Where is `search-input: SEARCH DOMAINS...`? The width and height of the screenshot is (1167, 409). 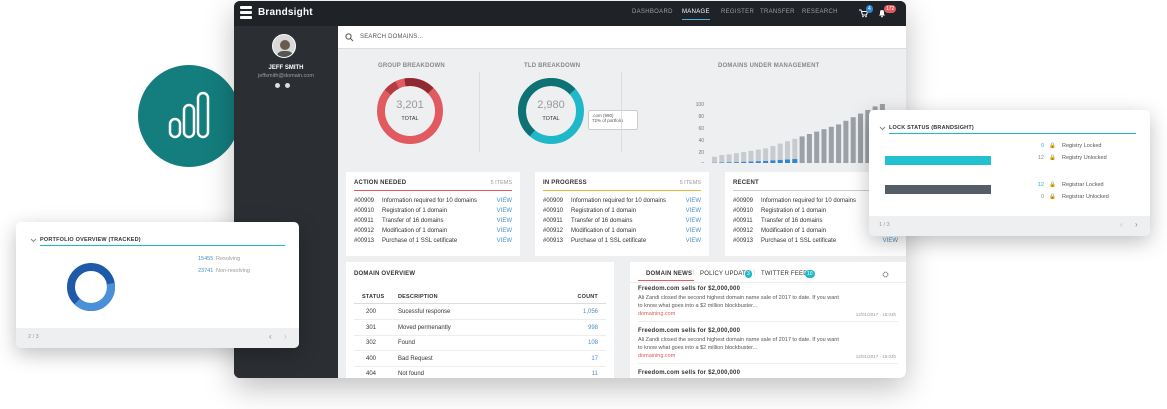 search-input: SEARCH DOMAINS... is located at coordinates (392, 37).